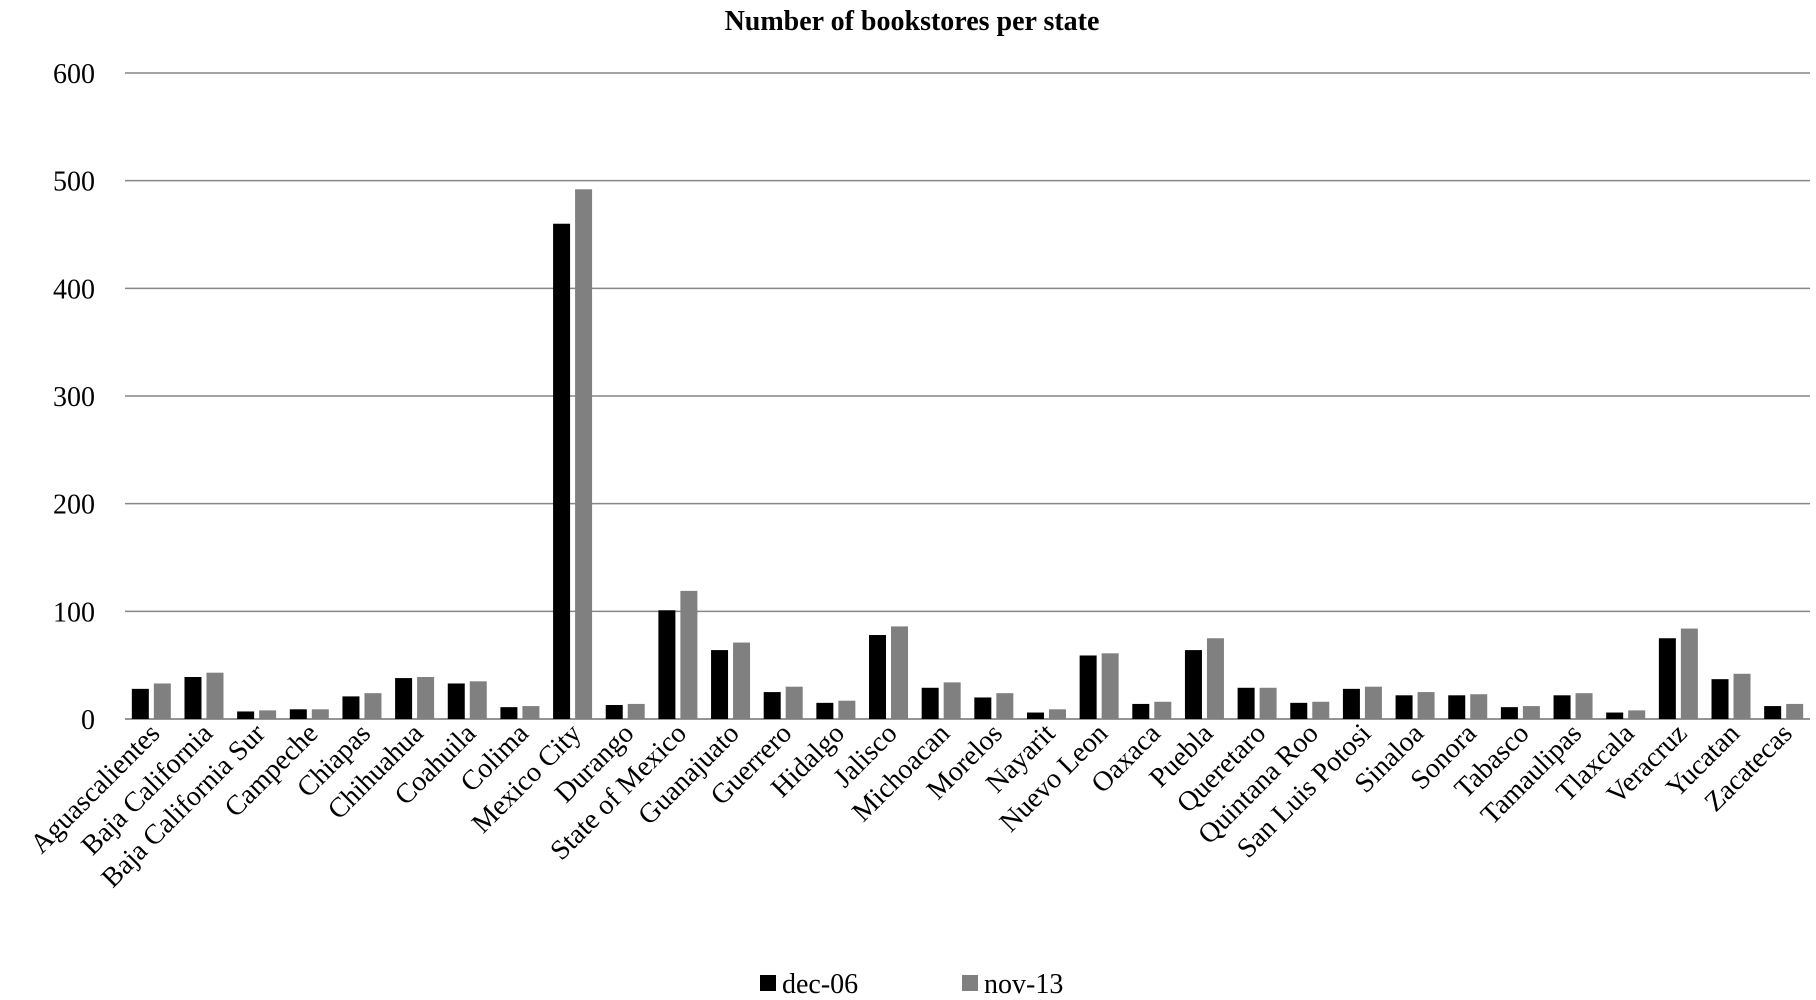  I want to click on y-axis-ticks: 0 100 200 300 400 500 600, so click(74, 397).